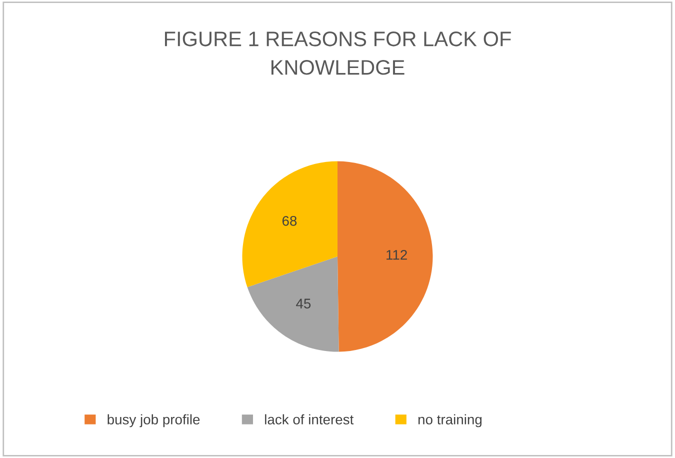 This screenshot has width=675, height=458. What do you see at coordinates (303, 303) in the screenshot?
I see `data-label: 45` at bounding box center [303, 303].